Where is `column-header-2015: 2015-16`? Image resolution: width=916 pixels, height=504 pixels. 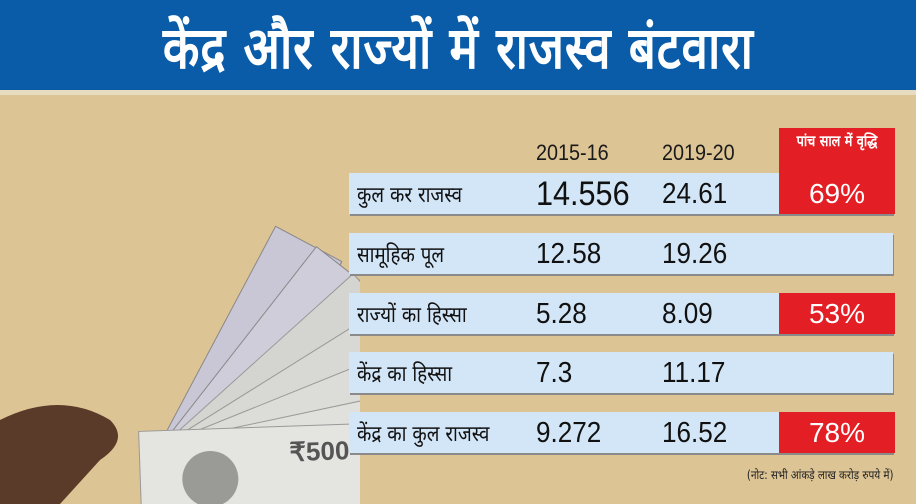 column-header-2015: 2015-16 is located at coordinates (572, 152).